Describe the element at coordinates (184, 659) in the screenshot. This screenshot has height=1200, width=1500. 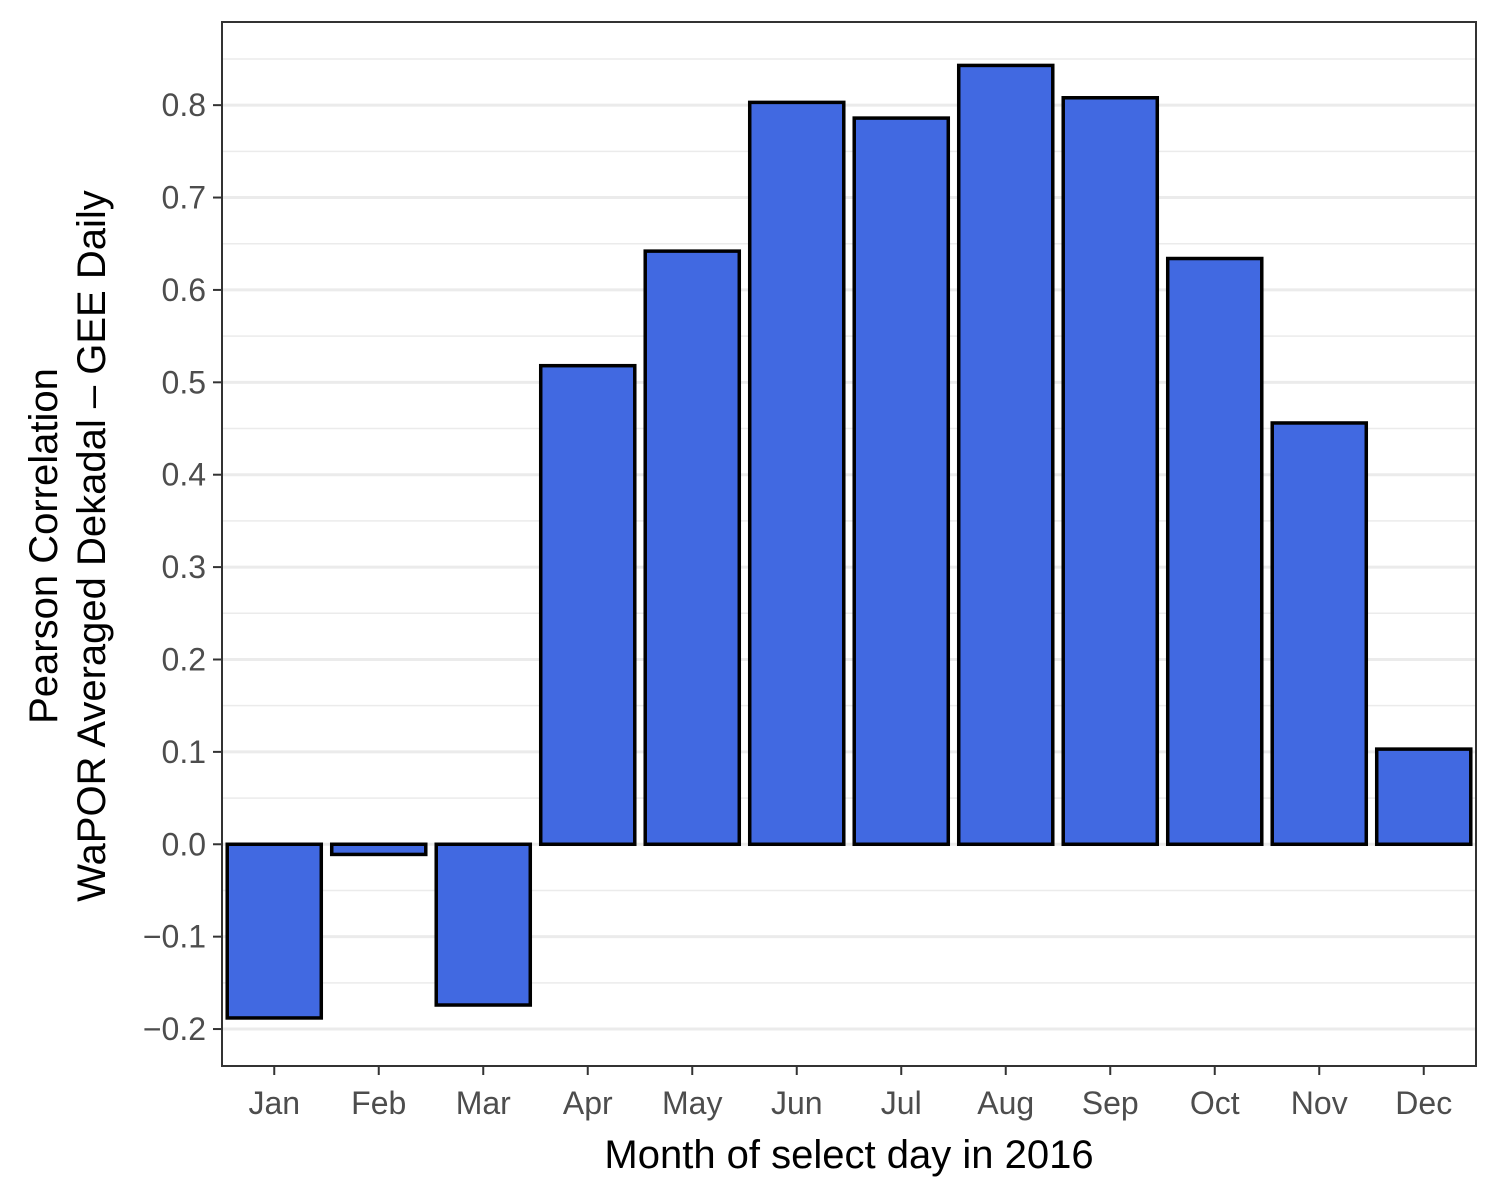
I see `y-tick-label: 0.2` at that location.